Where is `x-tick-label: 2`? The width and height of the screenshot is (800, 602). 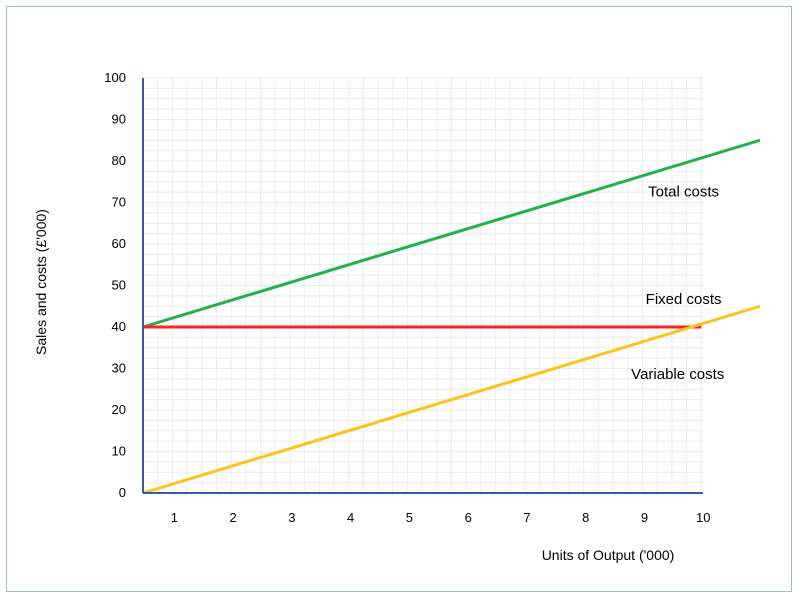 x-tick-label: 2 is located at coordinates (233, 517).